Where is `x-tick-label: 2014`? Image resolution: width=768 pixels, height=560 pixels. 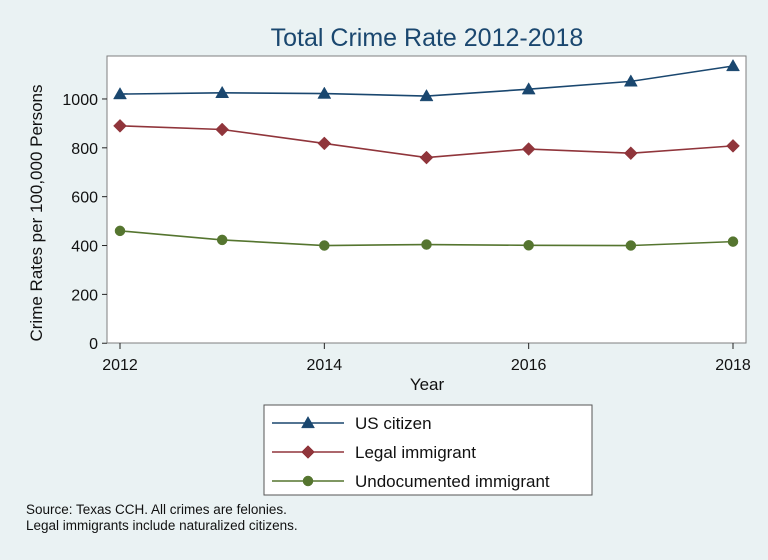 x-tick-label: 2014 is located at coordinates (325, 365).